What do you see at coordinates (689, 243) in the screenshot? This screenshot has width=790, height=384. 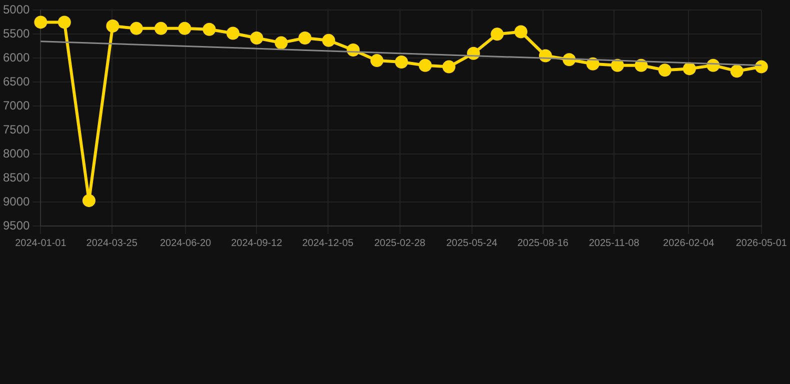 I see `x-tick-label: 2026-02-04` at bounding box center [689, 243].